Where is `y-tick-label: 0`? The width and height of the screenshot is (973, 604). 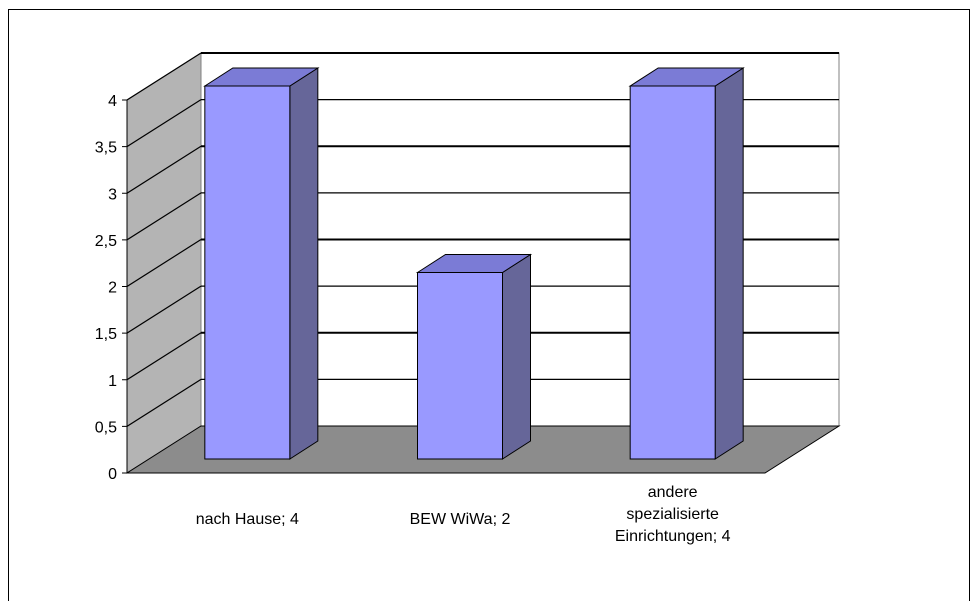 y-tick-label: 0 is located at coordinates (112, 474).